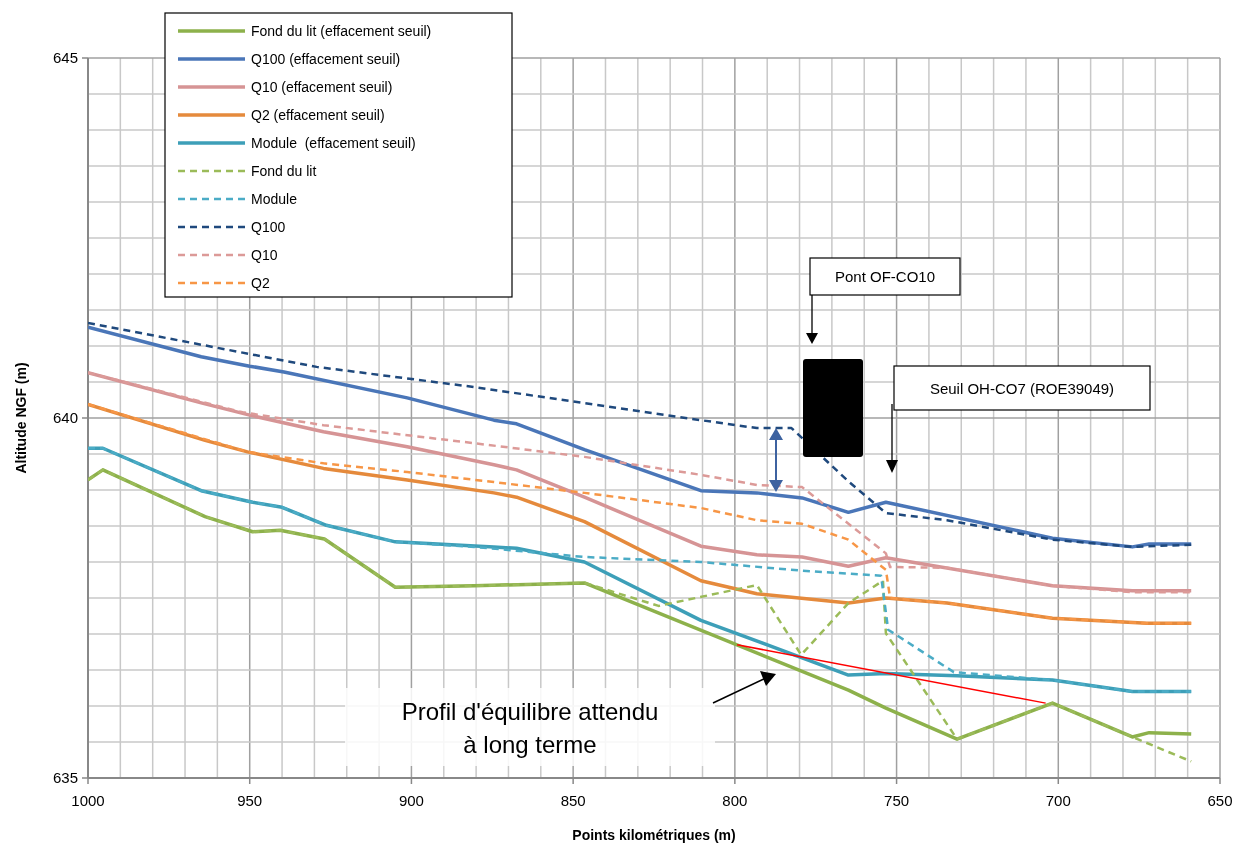 This screenshot has height=846, width=1240. I want to click on legend-label: Q10 (effacement seuil), so click(322, 87).